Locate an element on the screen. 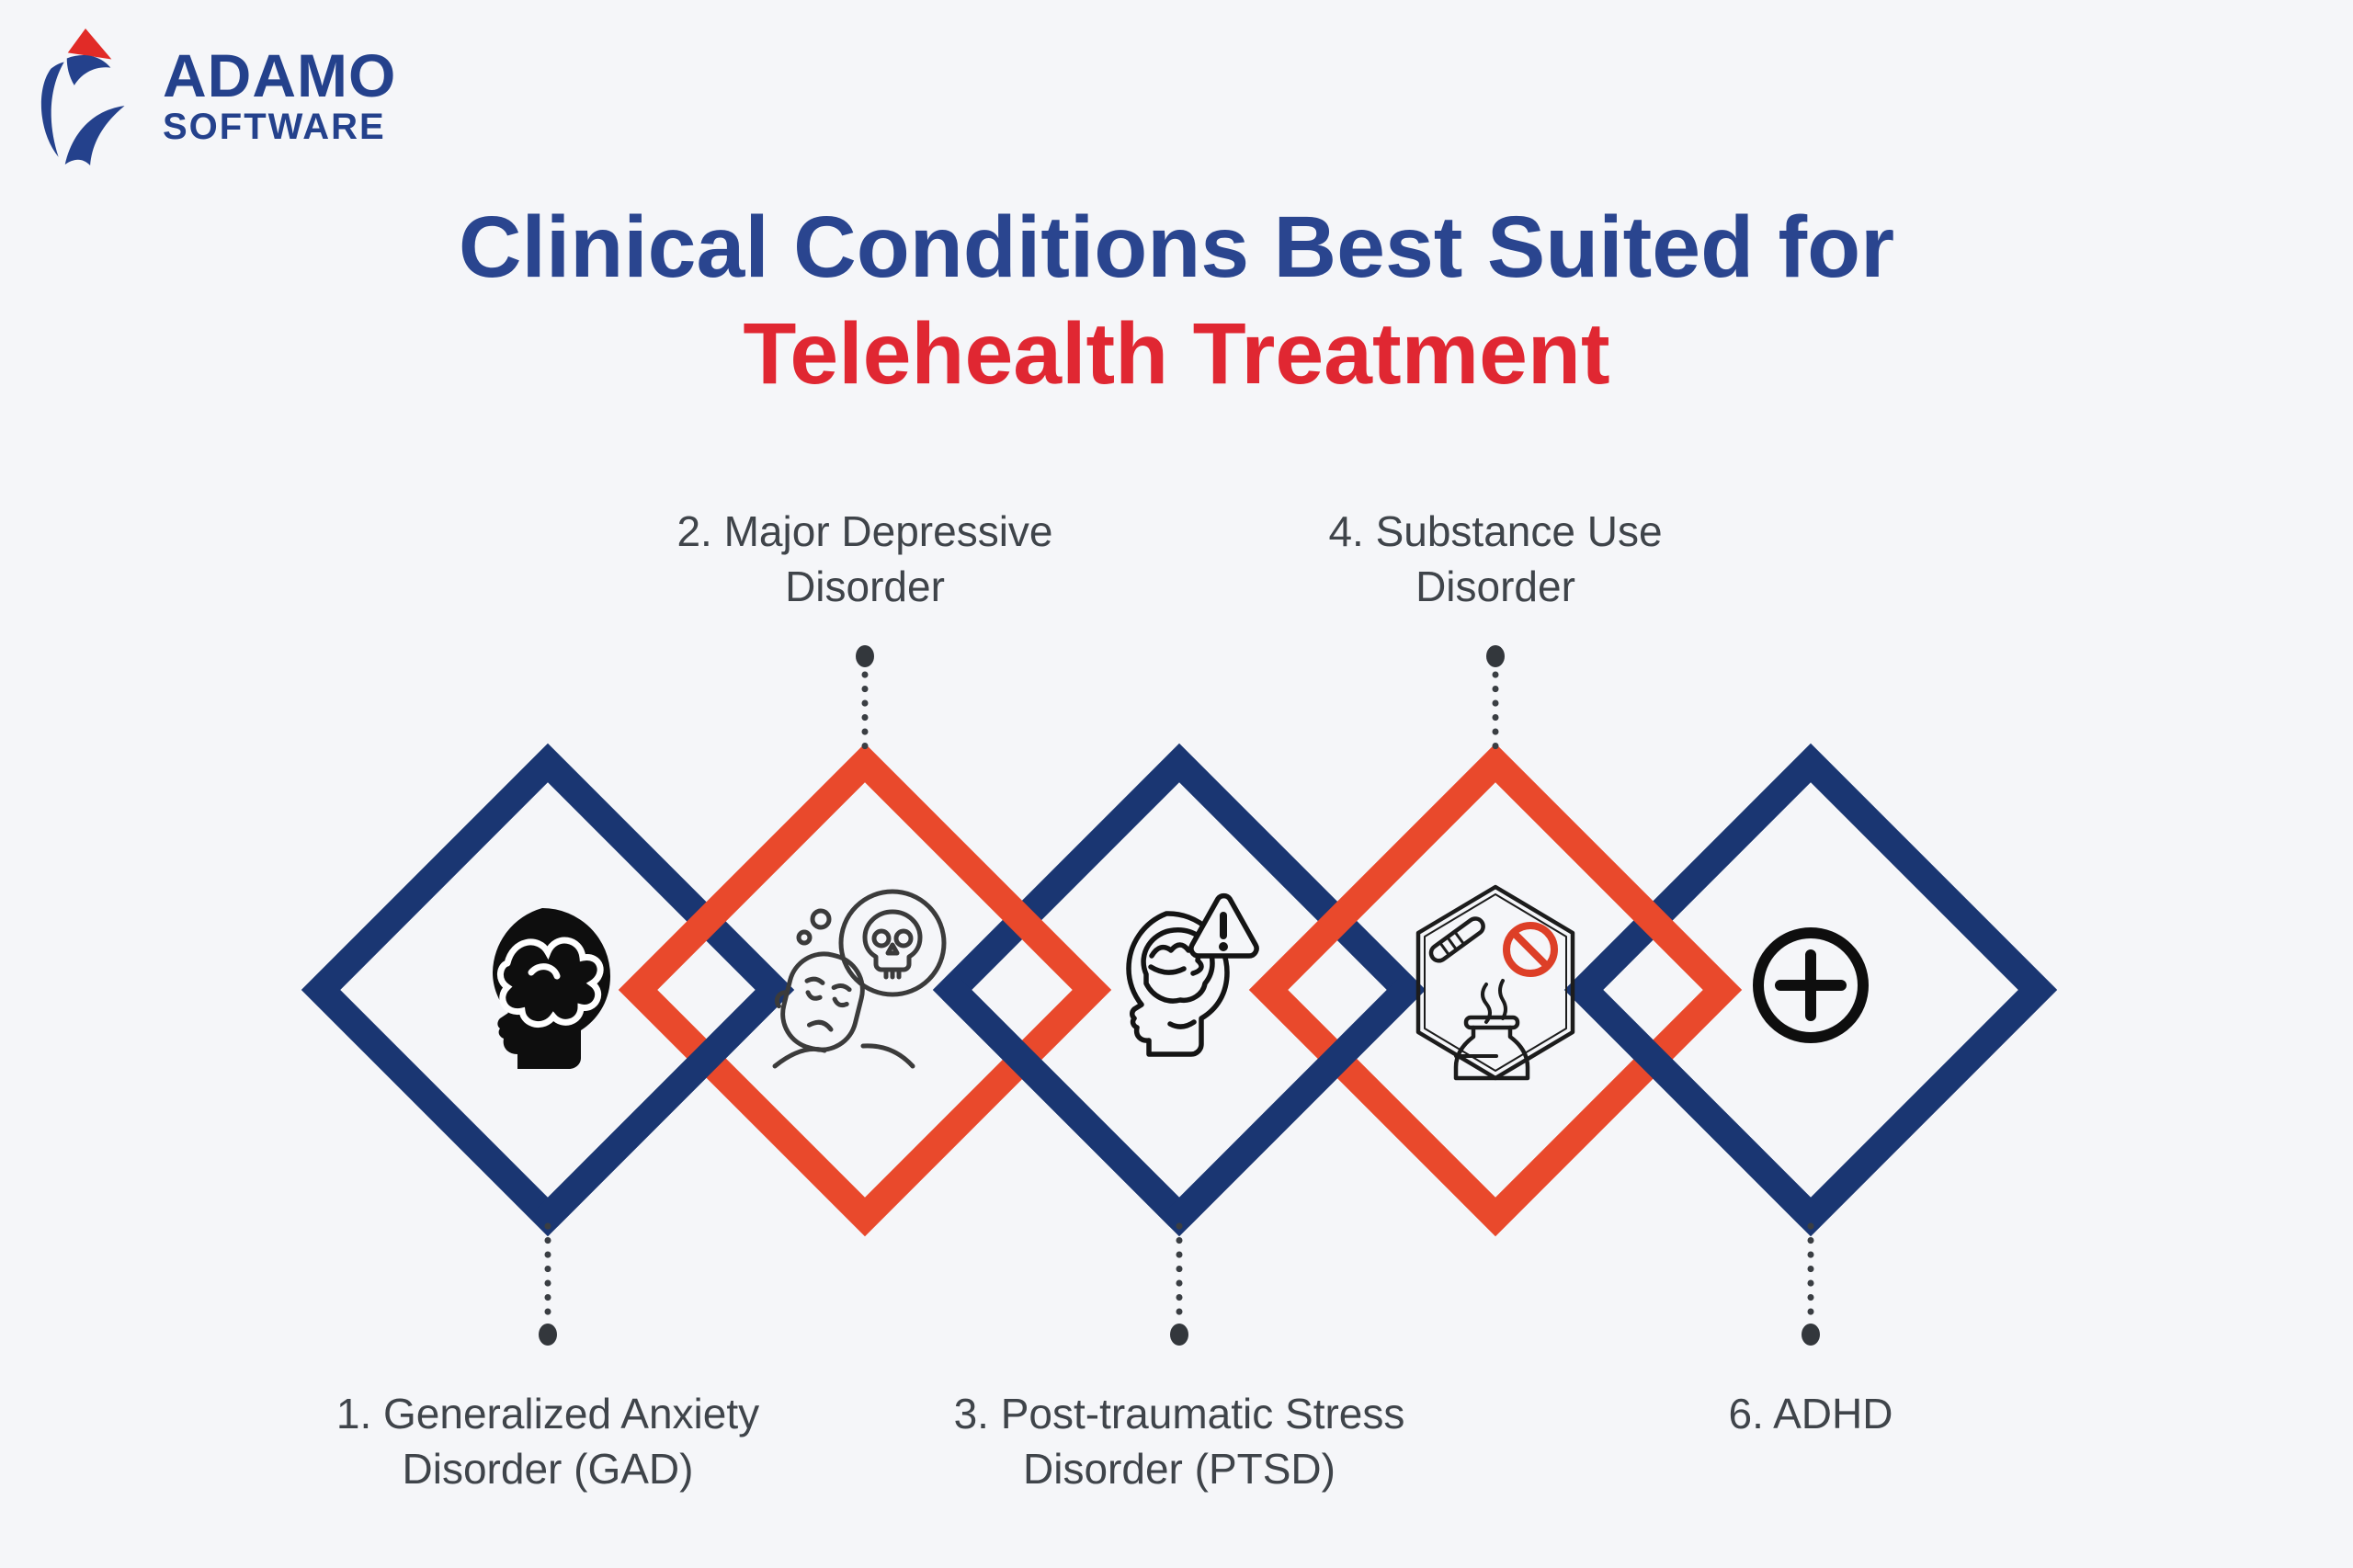 Image resolution: width=2353 pixels, height=1568 pixels. condition-label-adhd: 6. ADHD is located at coordinates (1810, 1413).